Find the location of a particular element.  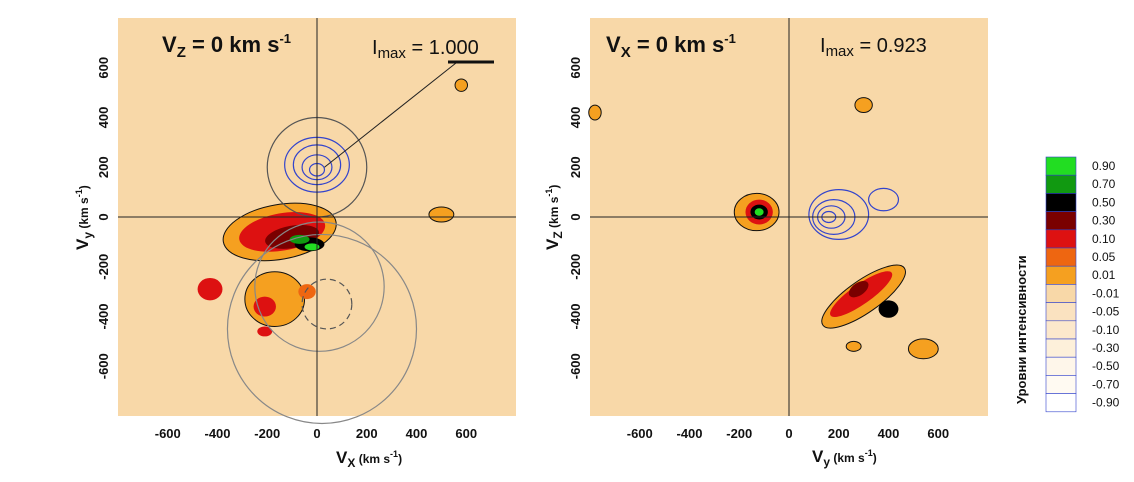

x-axis-label-1: VX (km s-1) is located at coordinates (369, 459).